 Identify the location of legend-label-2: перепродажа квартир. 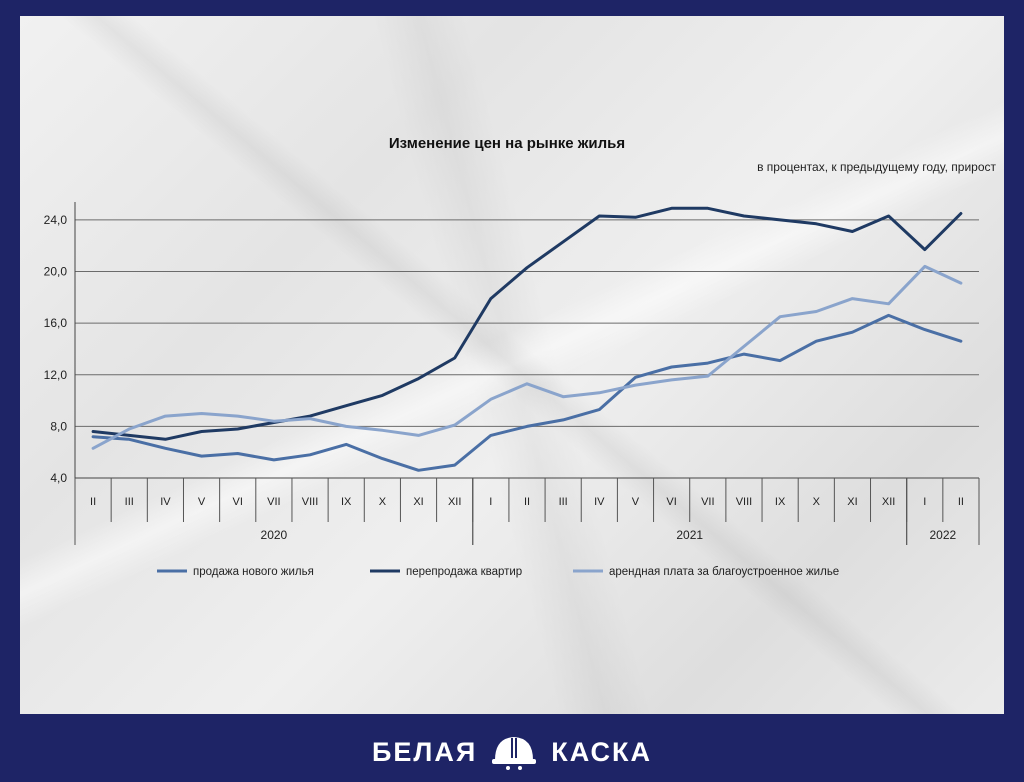
(464, 572).